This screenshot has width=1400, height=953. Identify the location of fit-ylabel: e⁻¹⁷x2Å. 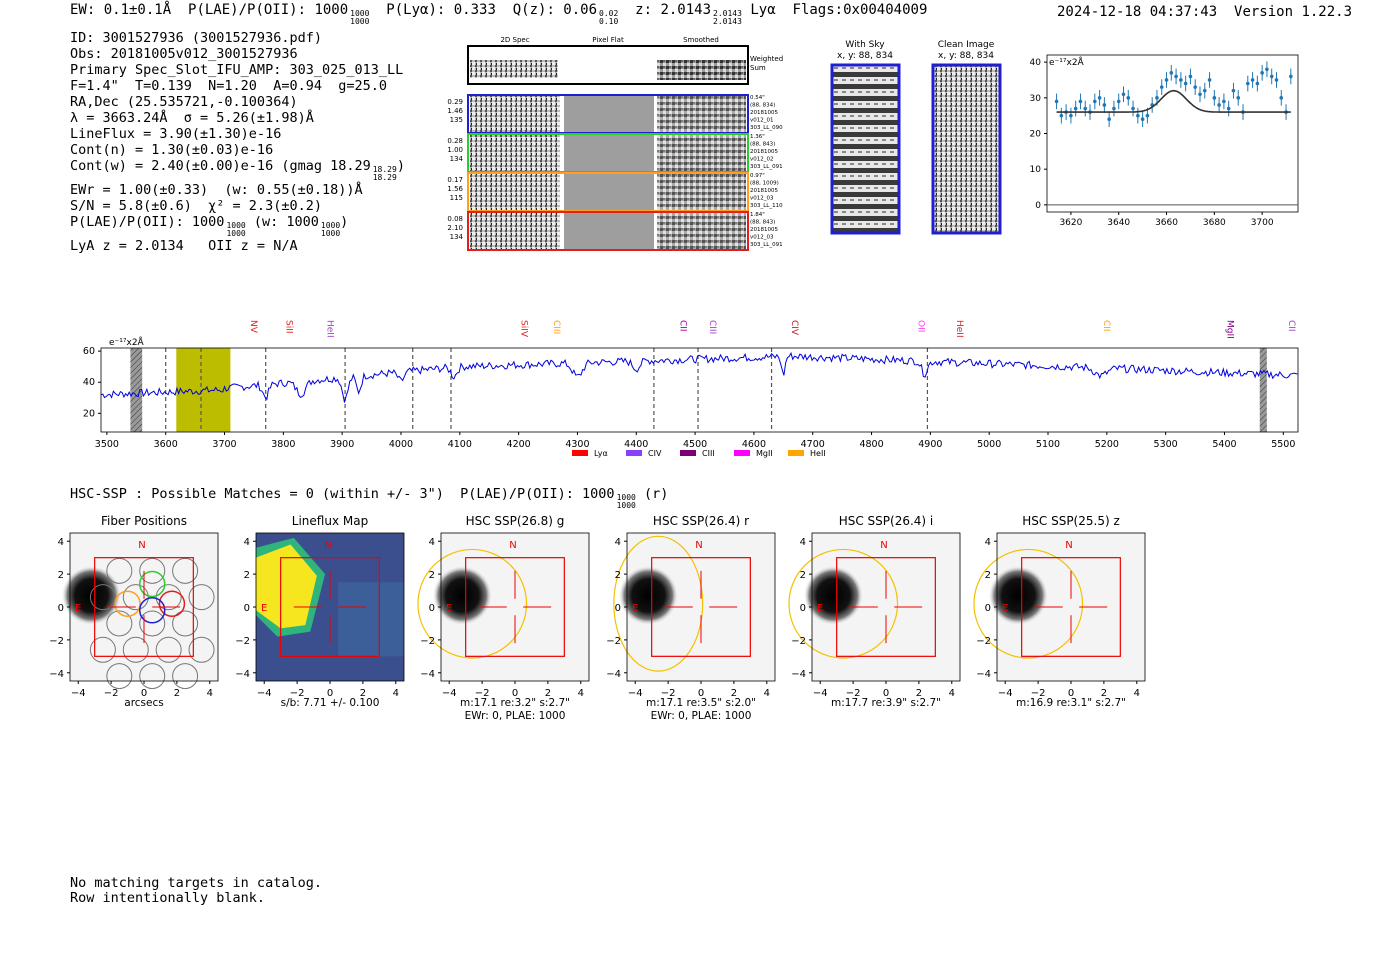
(1067, 62).